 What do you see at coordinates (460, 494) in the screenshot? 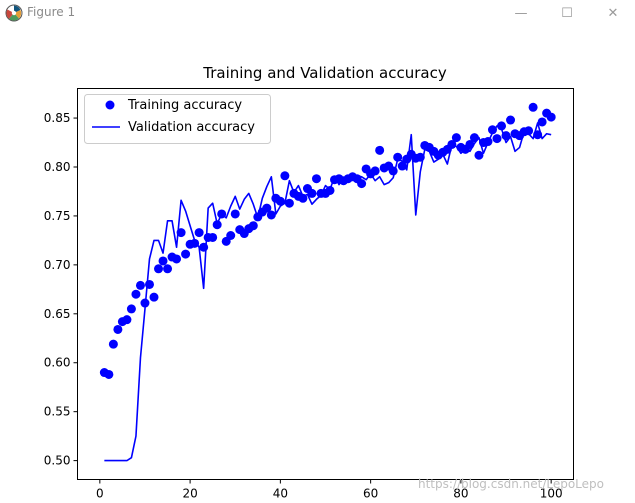
I see `x-tick-label: 80` at bounding box center [460, 494].